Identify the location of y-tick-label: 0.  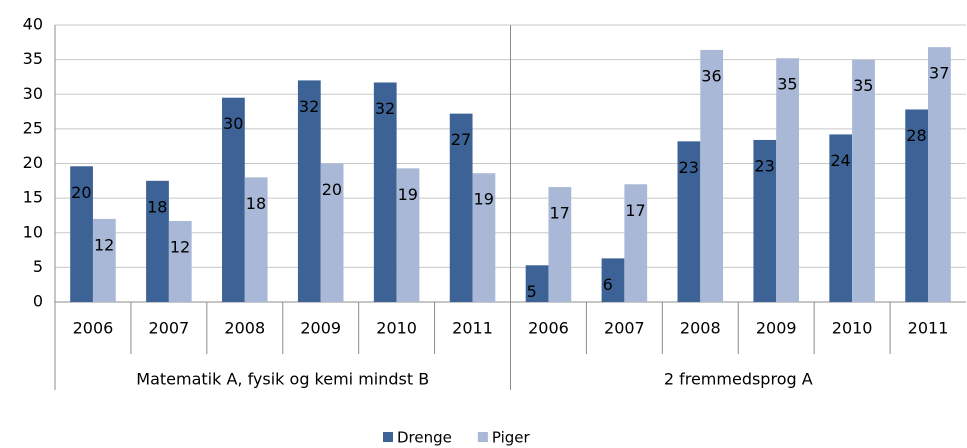
(38, 301).